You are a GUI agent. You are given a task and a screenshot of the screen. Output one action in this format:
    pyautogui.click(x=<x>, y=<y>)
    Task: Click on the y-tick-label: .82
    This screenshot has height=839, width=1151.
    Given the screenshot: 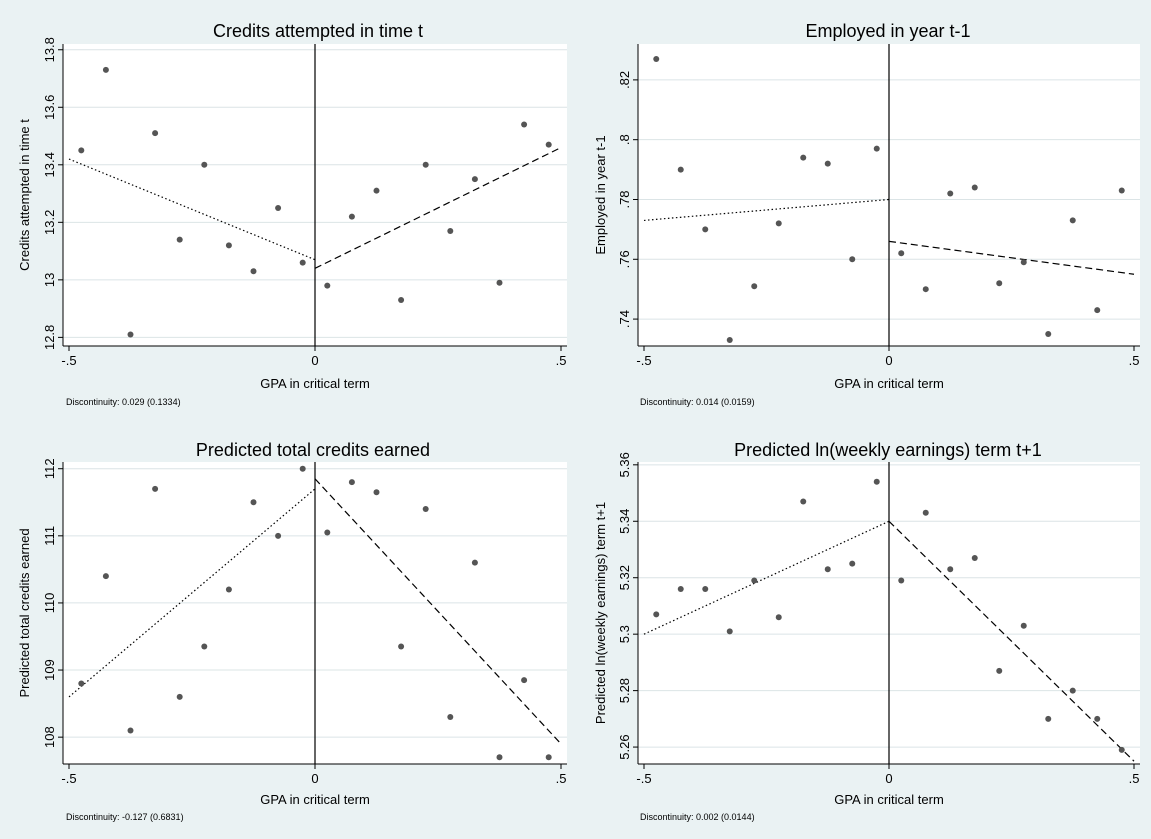 What is the action you would take?
    pyautogui.click(x=624, y=80)
    